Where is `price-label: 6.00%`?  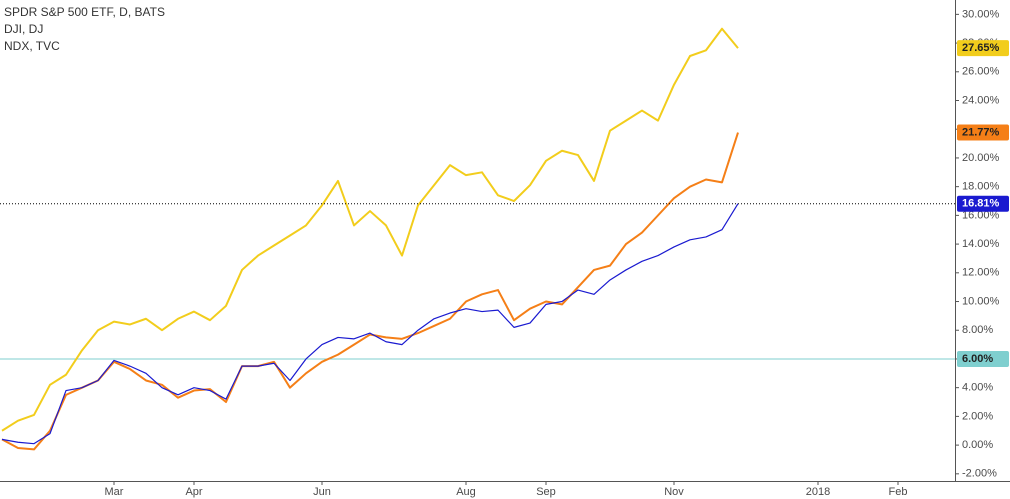 price-label: 6.00% is located at coordinates (977, 359).